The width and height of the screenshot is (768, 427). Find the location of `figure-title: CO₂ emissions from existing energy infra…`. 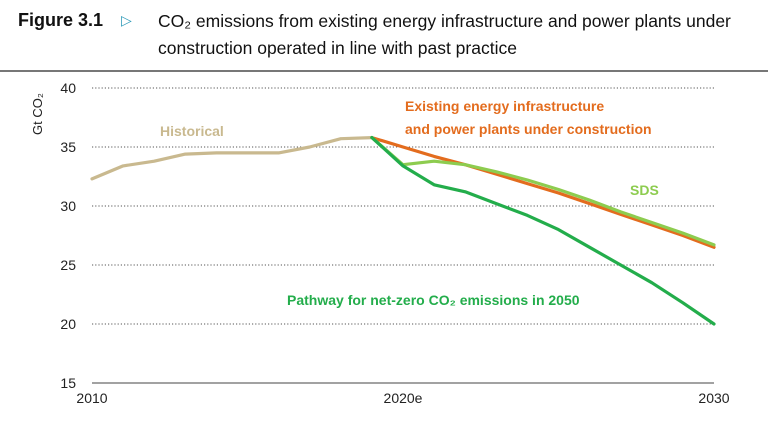

figure-title: CO₂ emissions from existing energy infra… is located at coordinates (444, 34).